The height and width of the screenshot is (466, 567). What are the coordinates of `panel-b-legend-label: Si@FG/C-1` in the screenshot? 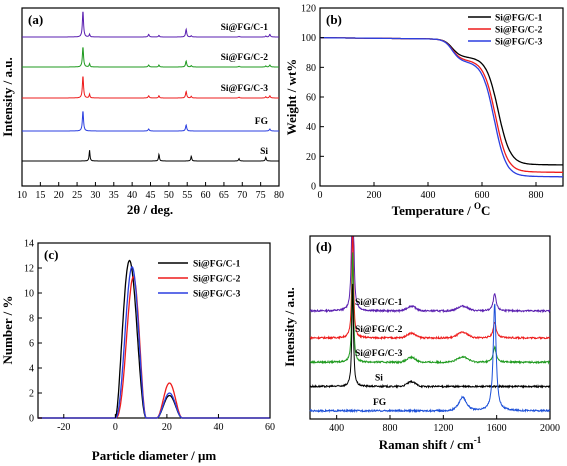 It's located at (519, 19).